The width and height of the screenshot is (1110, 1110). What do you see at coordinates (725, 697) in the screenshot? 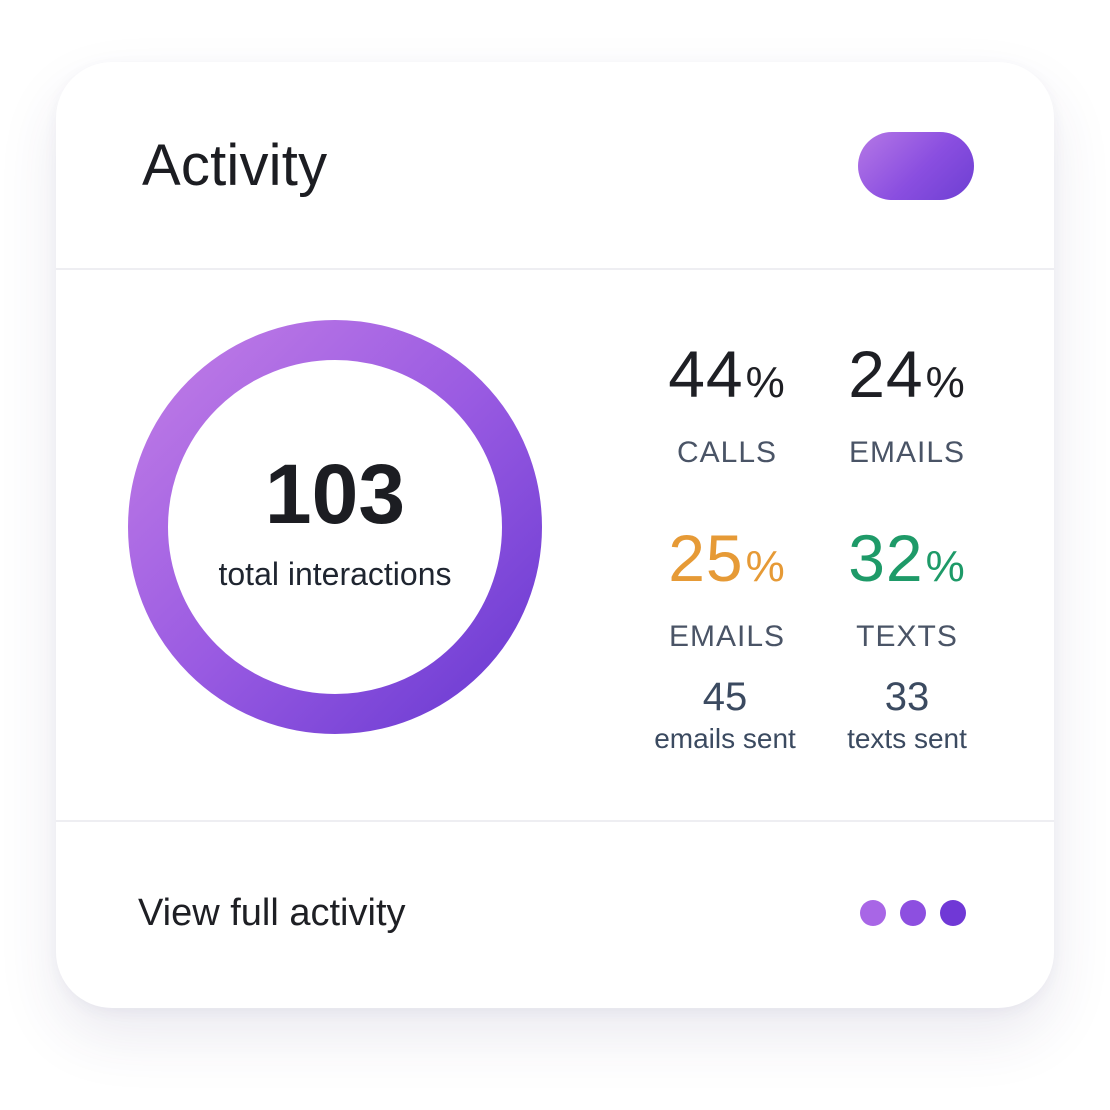
I see `emails-sent-count: 45` at bounding box center [725, 697].